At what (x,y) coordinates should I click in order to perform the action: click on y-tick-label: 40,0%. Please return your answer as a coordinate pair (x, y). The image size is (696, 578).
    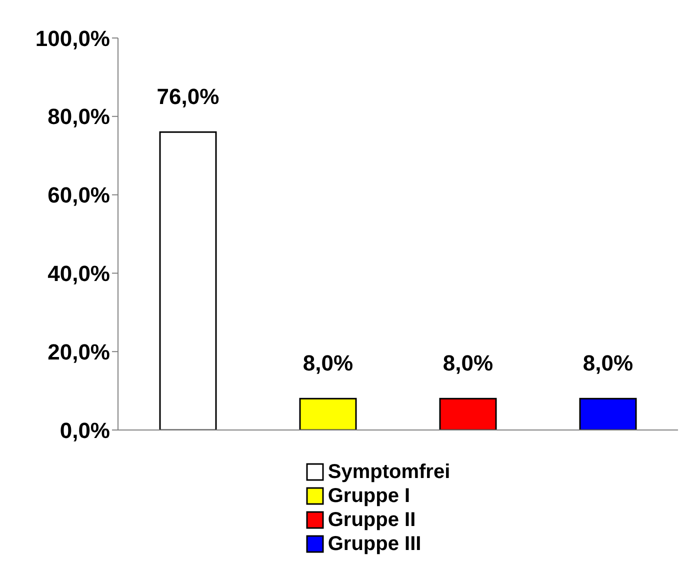
    Looking at the image, I should click on (79, 273).